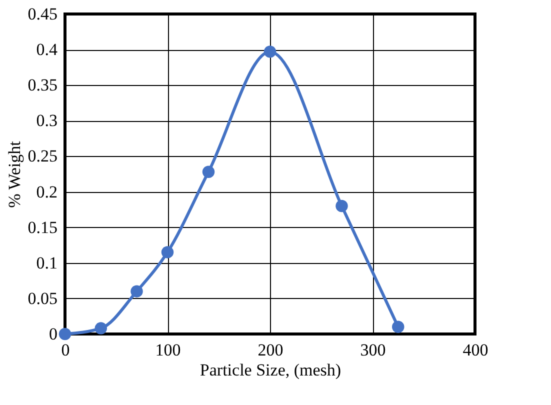 The image size is (551, 405). Describe the element at coordinates (14, 174) in the screenshot. I see `y-axis-title: % Weight` at that location.